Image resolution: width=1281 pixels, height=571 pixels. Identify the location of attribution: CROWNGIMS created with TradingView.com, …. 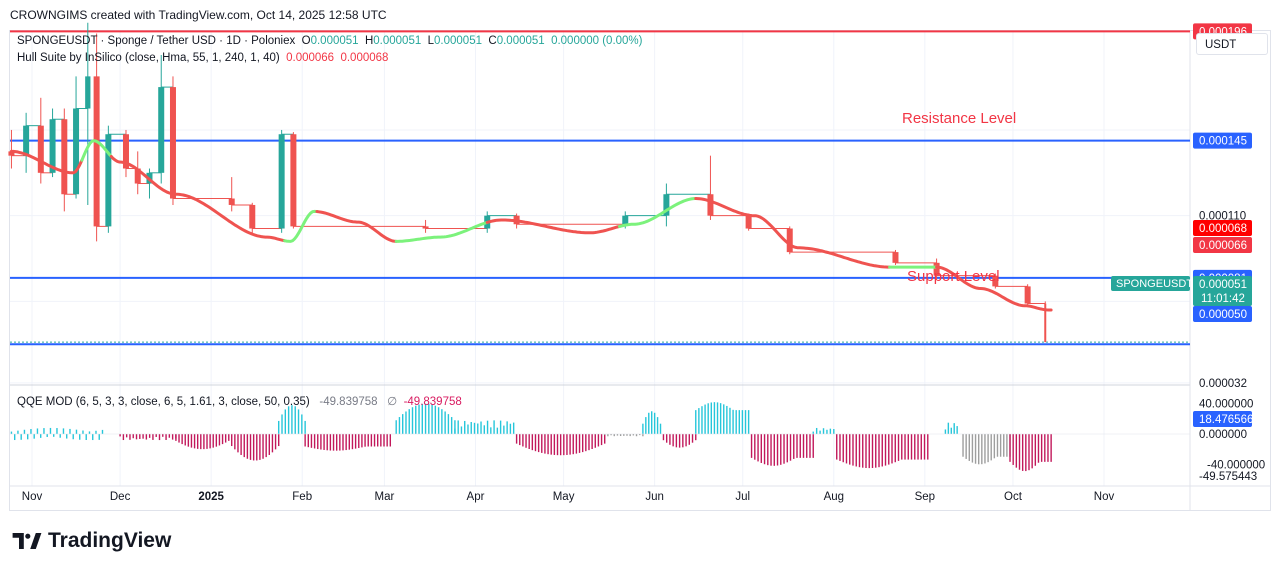
(198, 15).